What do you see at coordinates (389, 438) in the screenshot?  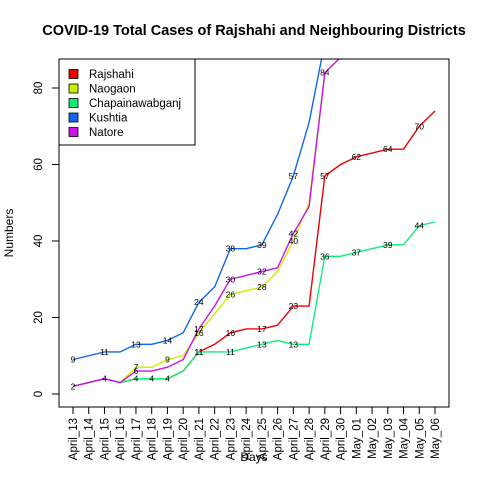 I see `x-tick-label: May_03` at bounding box center [389, 438].